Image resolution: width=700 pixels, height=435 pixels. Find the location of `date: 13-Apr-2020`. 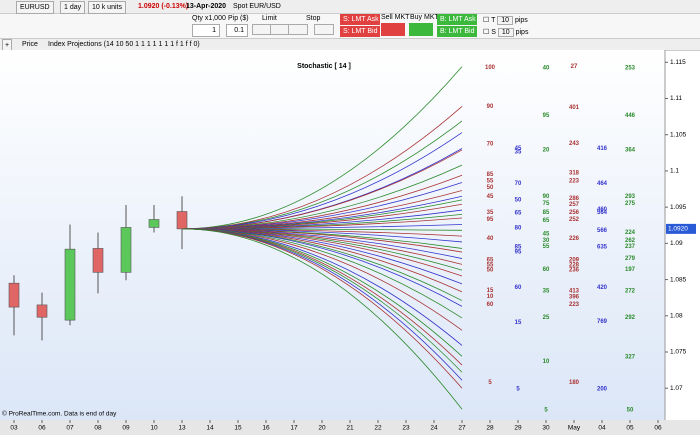

date: 13-Apr-2020 is located at coordinates (206, 6).